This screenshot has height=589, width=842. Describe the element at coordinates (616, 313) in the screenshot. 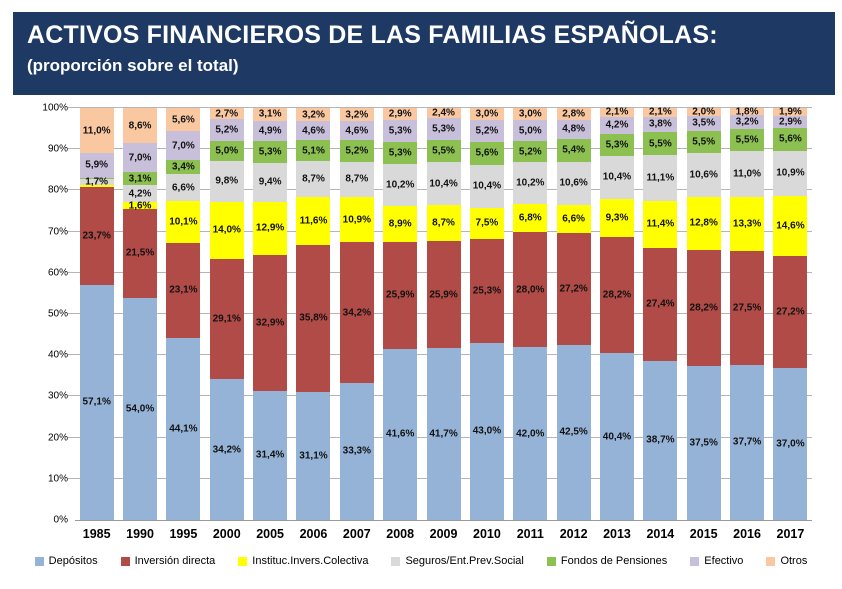

I see `stacked-bar-2013: 40,4% 28,2% 9,3% 10,4% 5,3% 4,2% 2,1%` at that location.